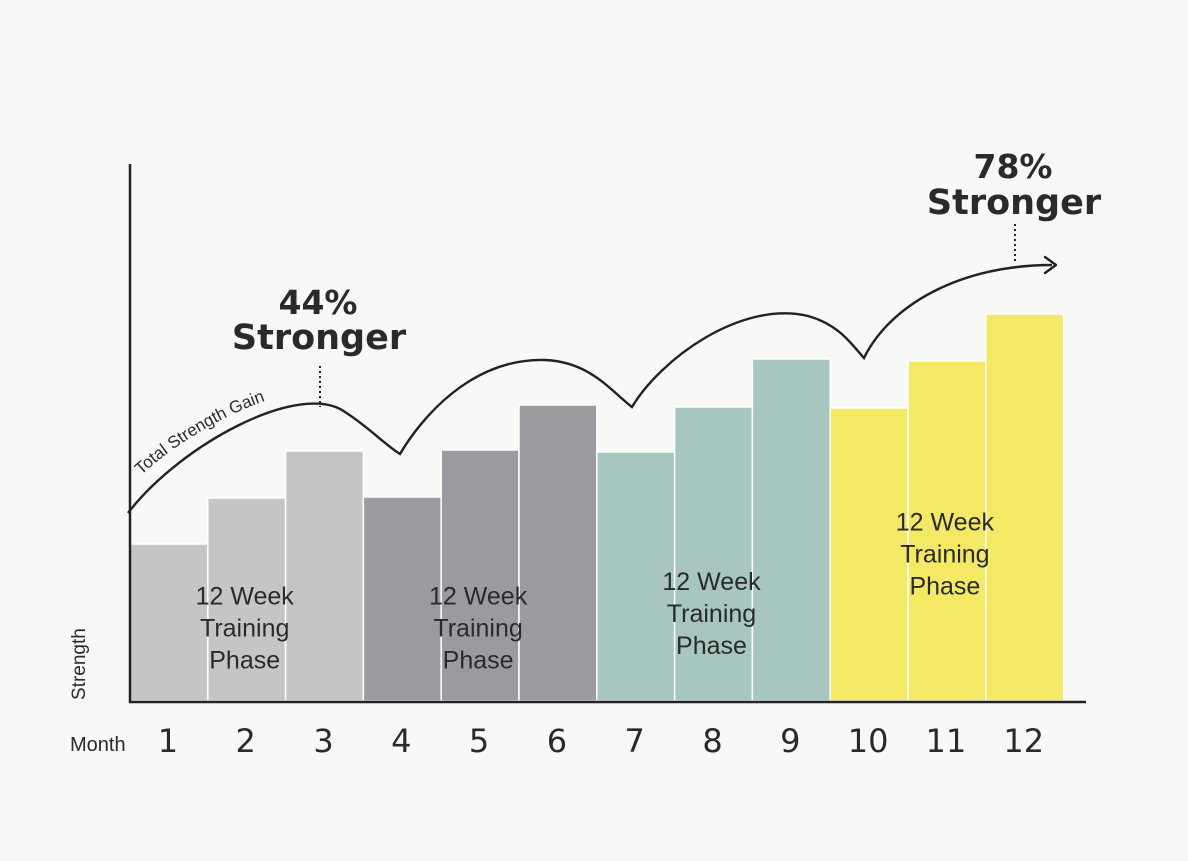  I want to click on phase-label-4: 12 Week Training Phase, so click(945, 555).